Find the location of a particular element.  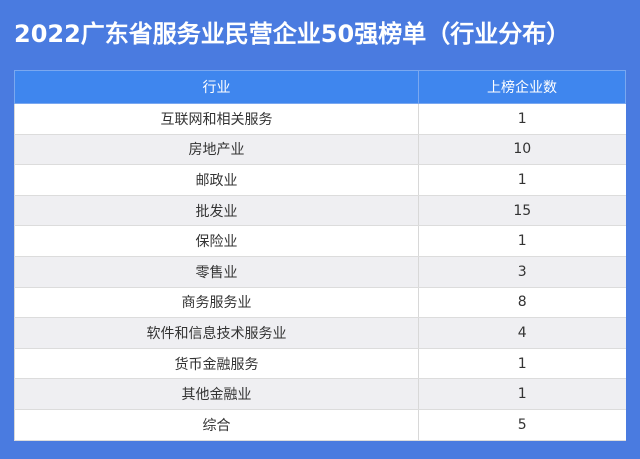

page-title: 2022广东省服务业民营企业50强榜单（行业分布） is located at coordinates (292, 34).